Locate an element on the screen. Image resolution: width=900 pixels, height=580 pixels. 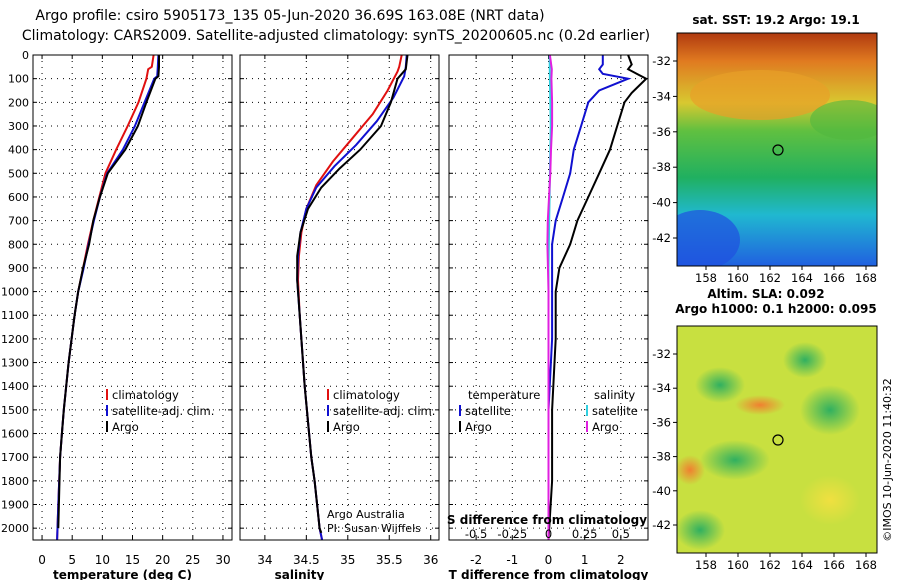
x-tick-label: 34.5 is located at coordinates (306, 560).